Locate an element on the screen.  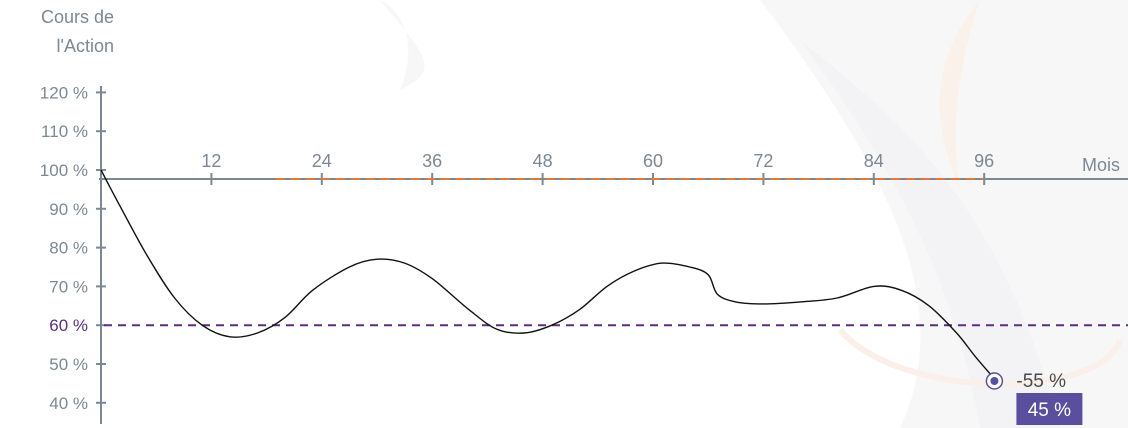
x-tick-label: 72 is located at coordinates (763, 161).